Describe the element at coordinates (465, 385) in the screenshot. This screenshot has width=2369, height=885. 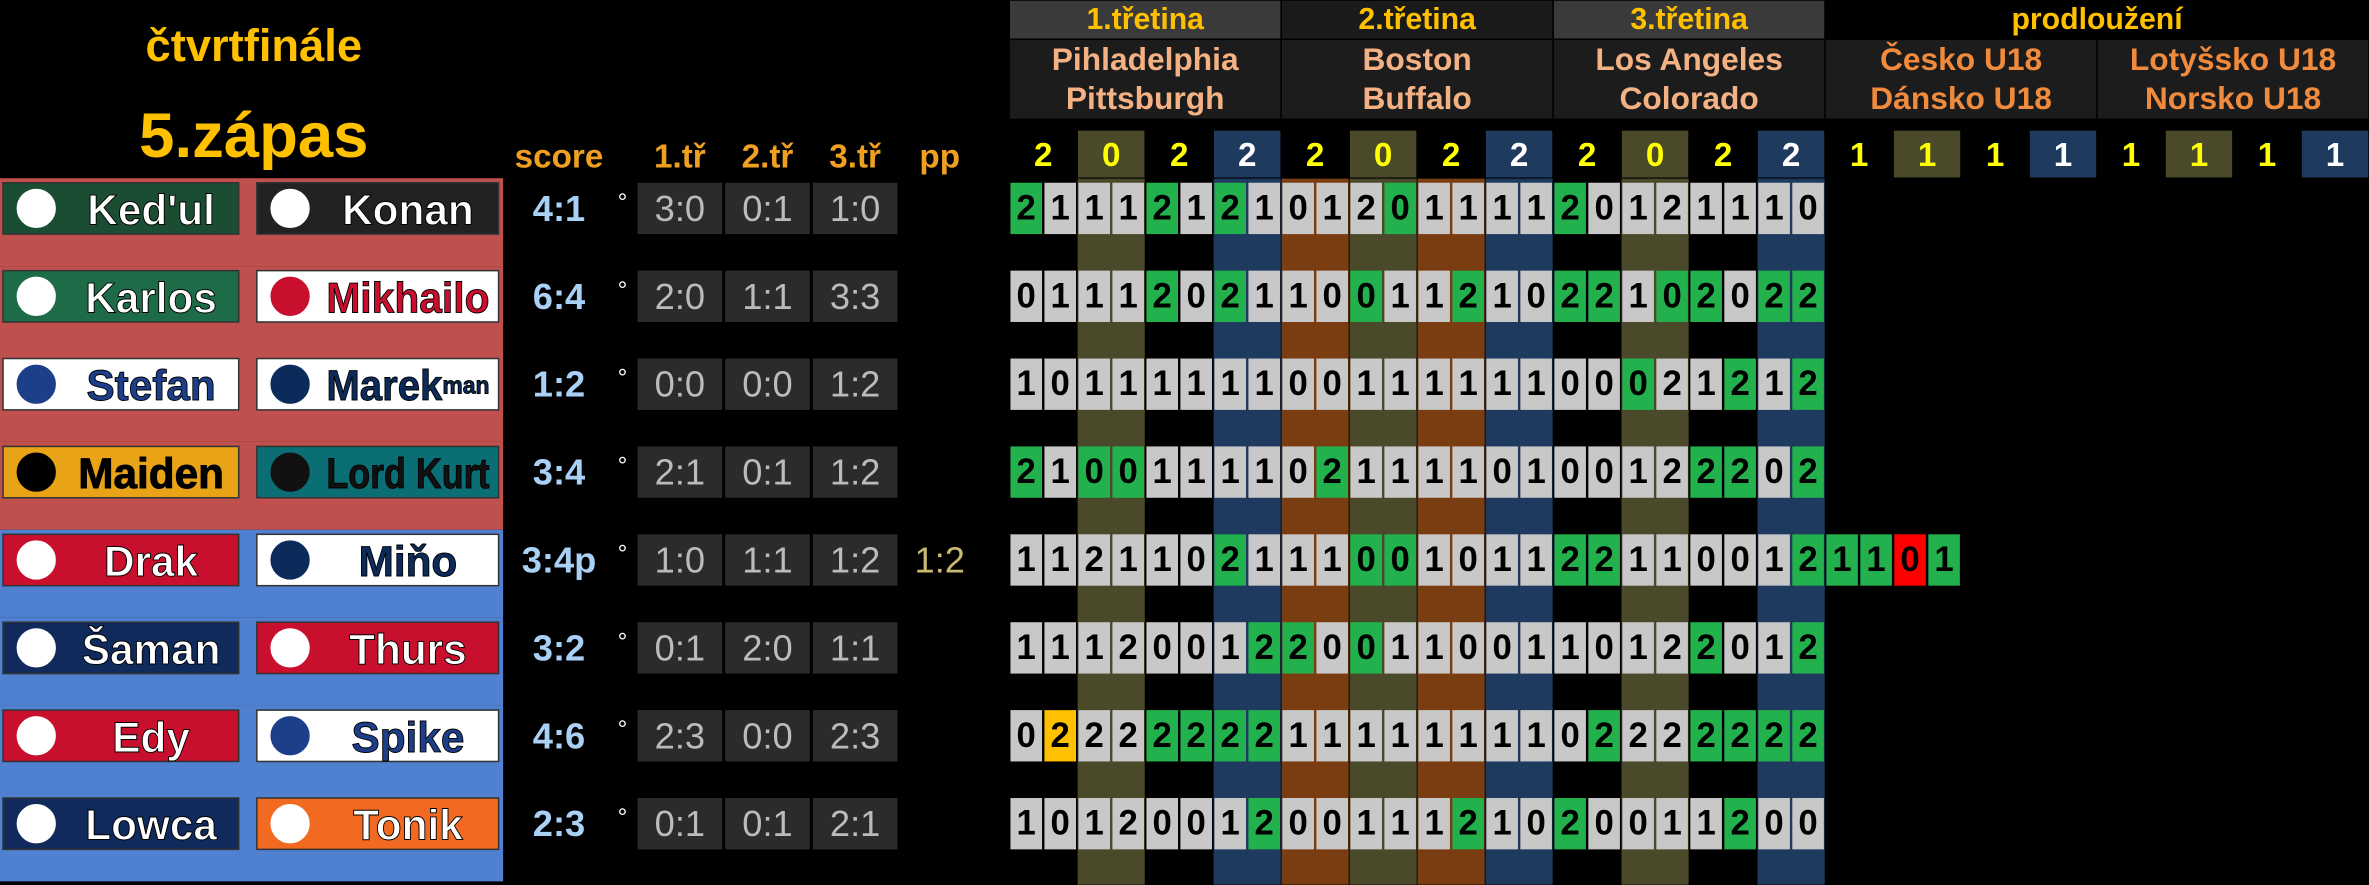
I see `team-name-suffix: man` at that location.